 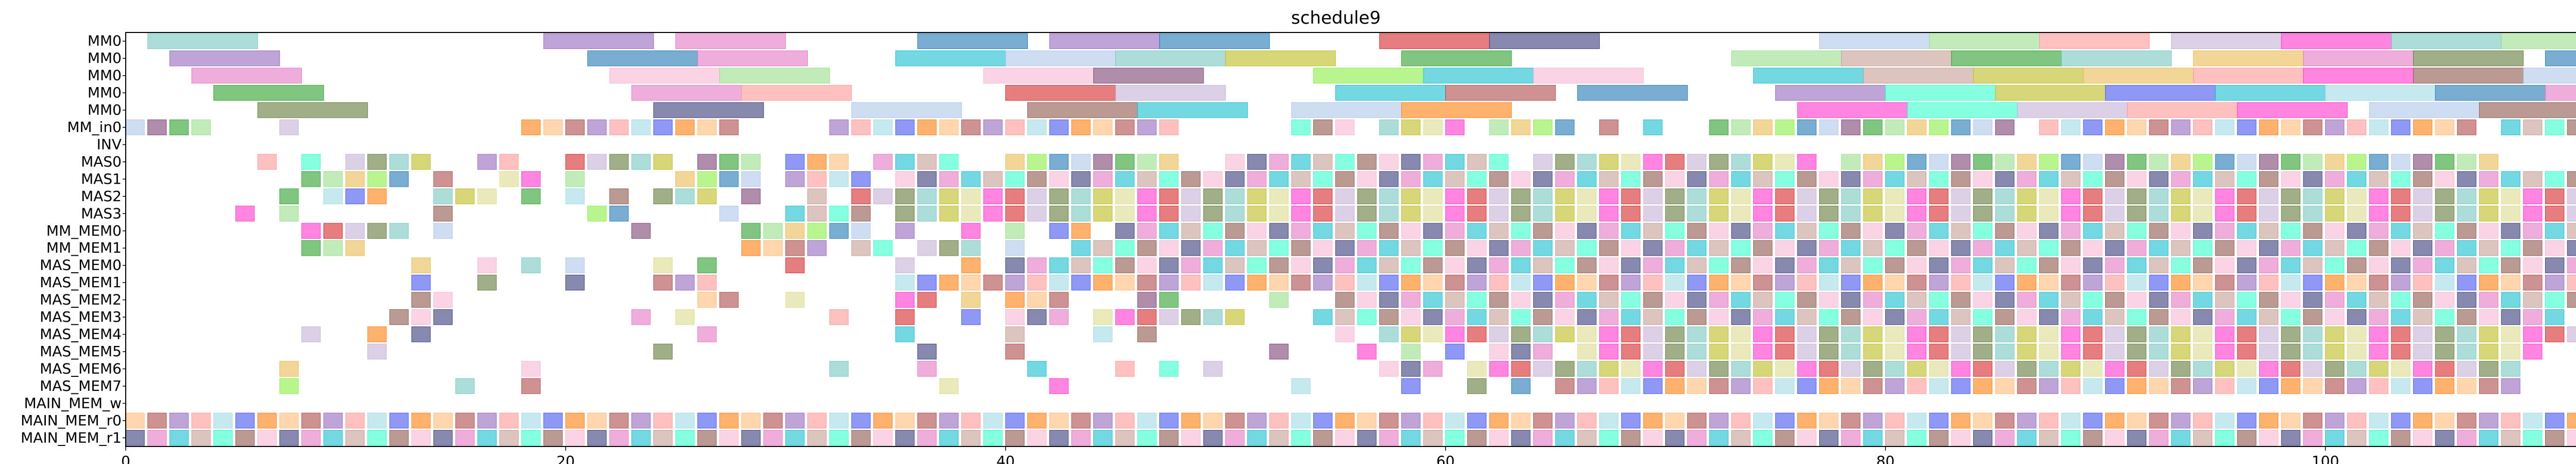 What do you see at coordinates (105, 75) in the screenshot?
I see `row-label: MM0` at bounding box center [105, 75].